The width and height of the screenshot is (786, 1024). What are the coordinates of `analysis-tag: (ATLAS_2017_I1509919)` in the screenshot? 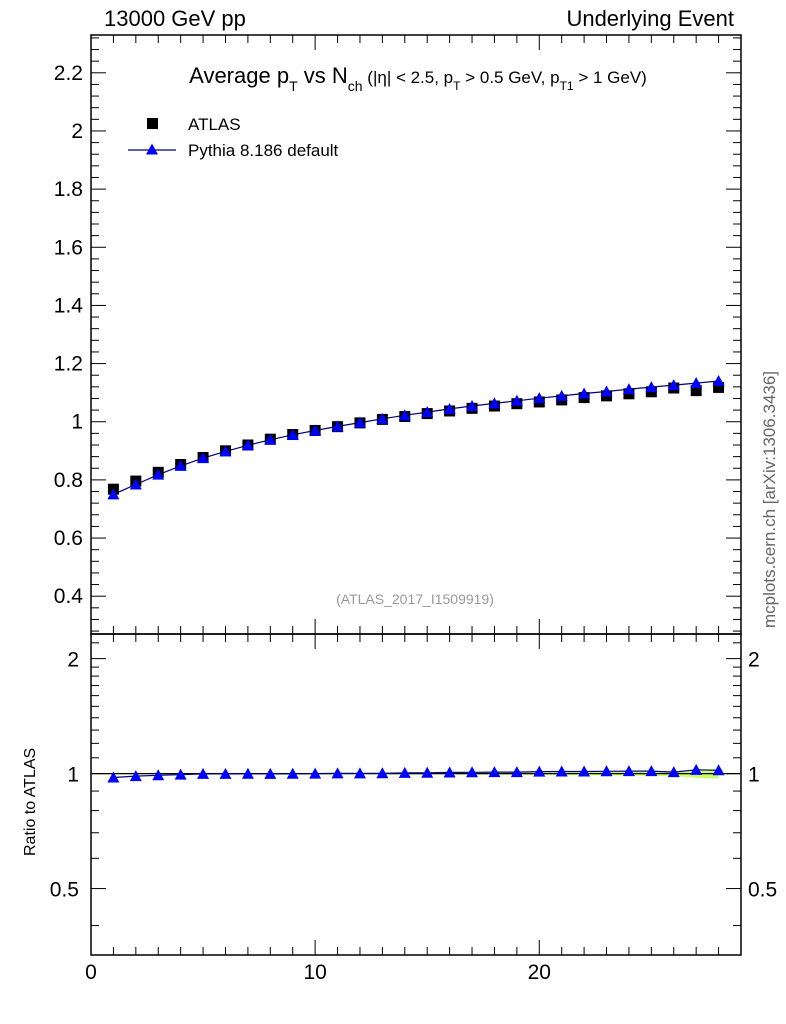 It's located at (415, 599).